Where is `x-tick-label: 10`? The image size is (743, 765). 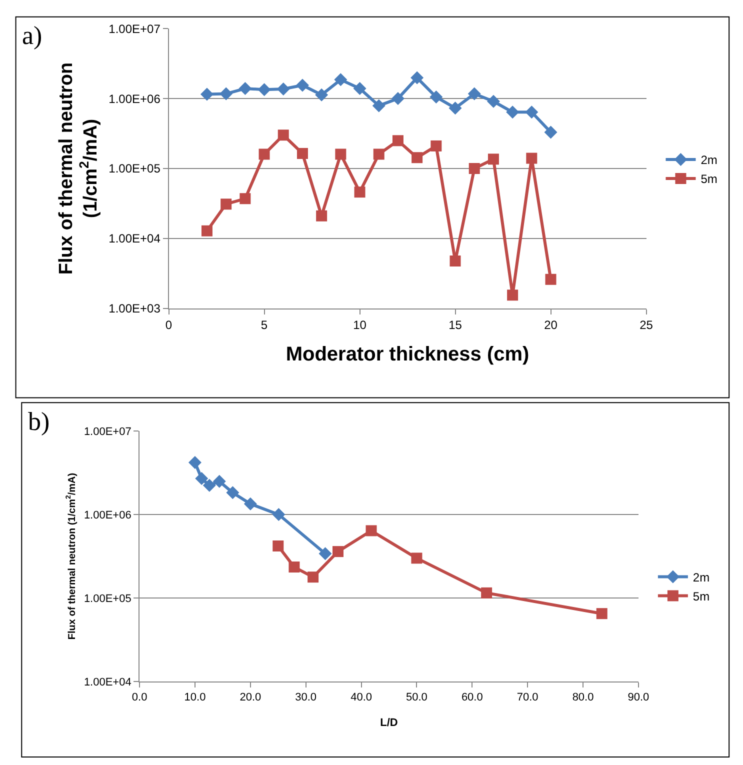
x-tick-label: 10 is located at coordinates (360, 325).